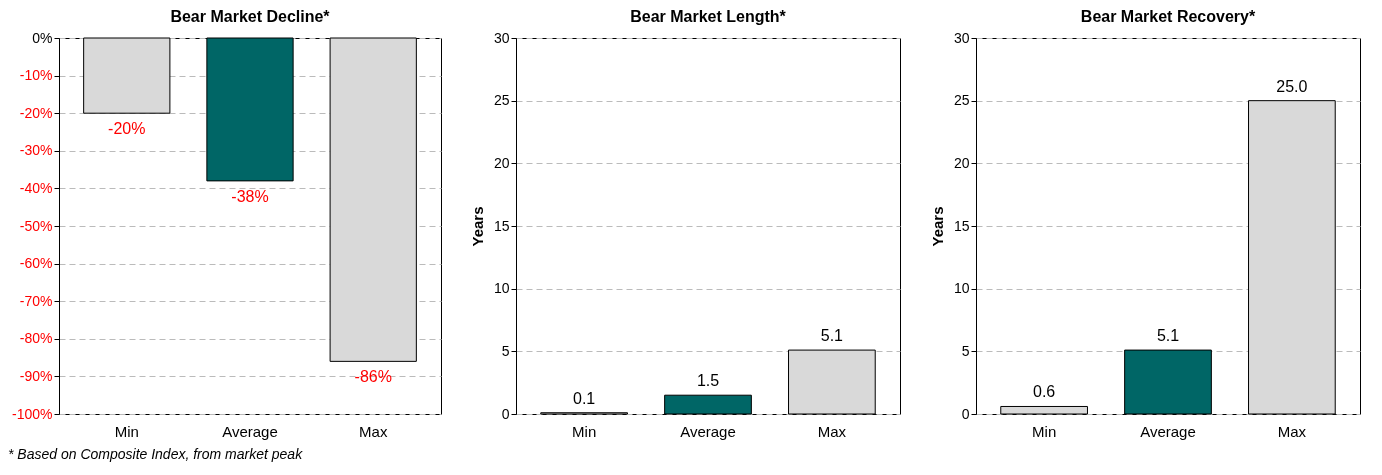 The width and height of the screenshot is (1382, 475). What do you see at coordinates (250, 16) in the screenshot?
I see `chart-title: Bear Market Decline*` at bounding box center [250, 16].